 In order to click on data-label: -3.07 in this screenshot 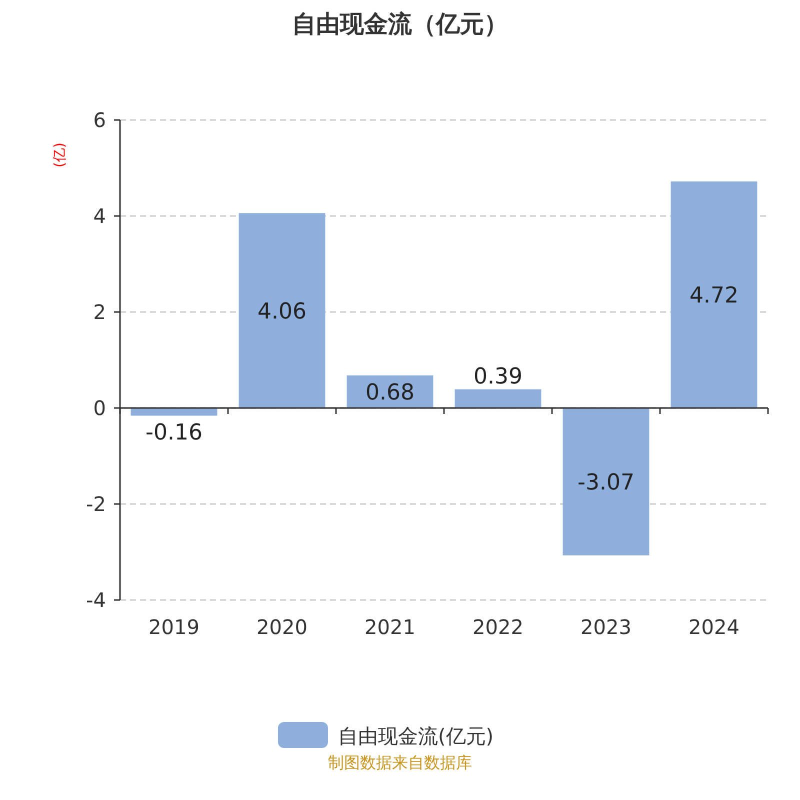, I will do `click(606, 483)`.